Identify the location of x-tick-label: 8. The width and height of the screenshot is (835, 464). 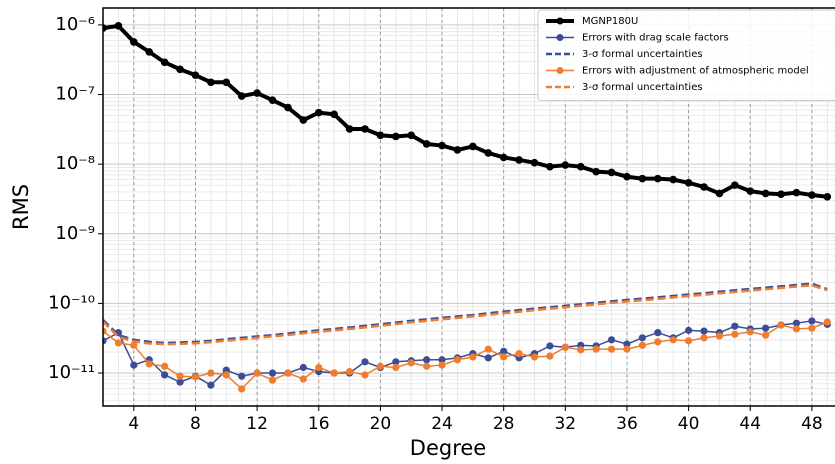
(195, 424).